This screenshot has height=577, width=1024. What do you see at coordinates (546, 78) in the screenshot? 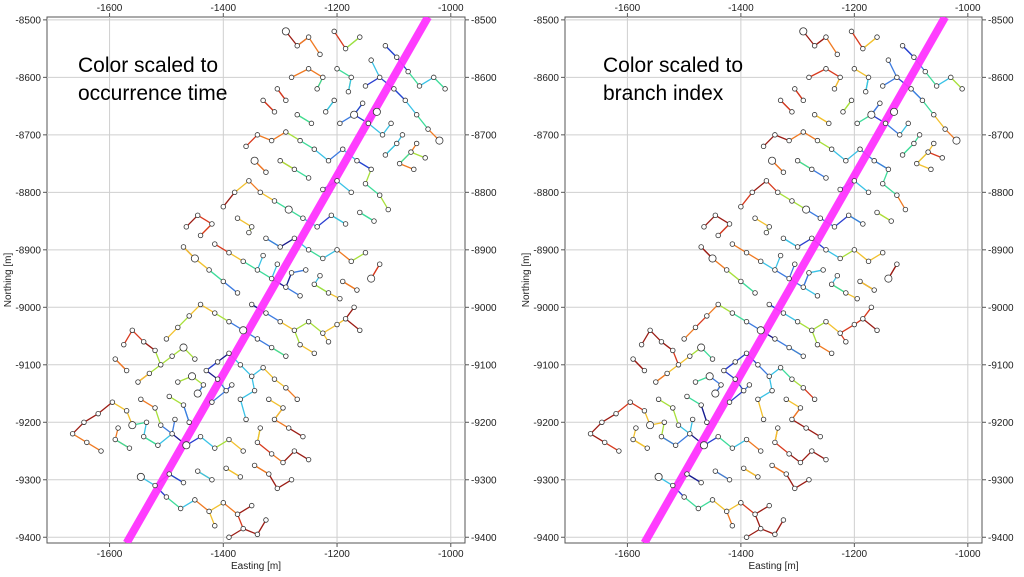
I see `y-tick-label: -8600` at bounding box center [546, 78].